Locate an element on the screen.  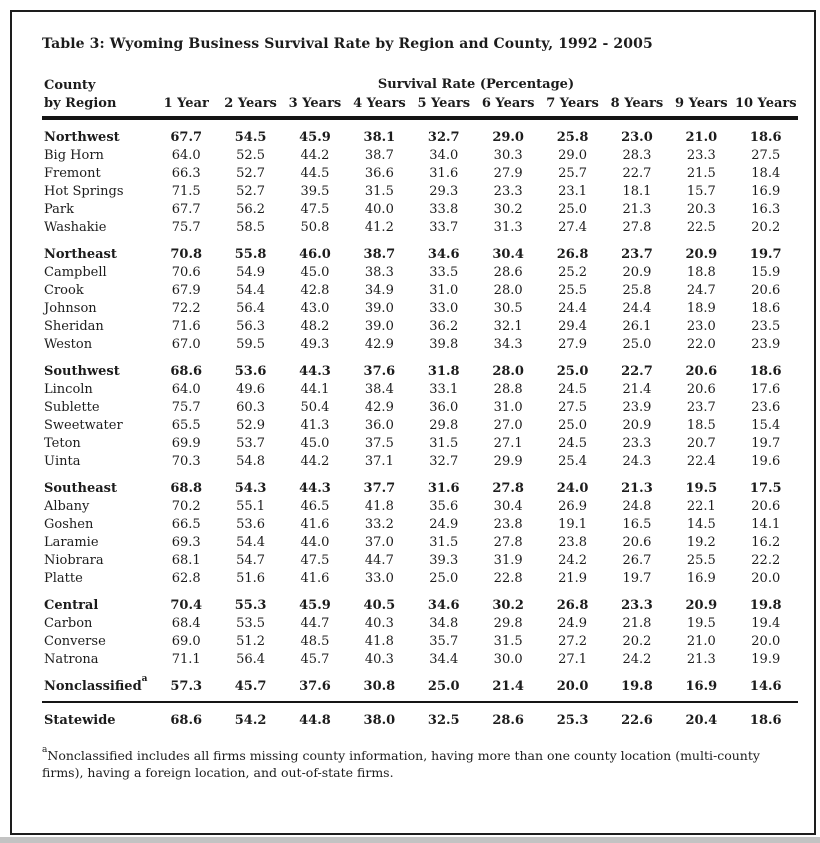
value-cell: 18.8 is located at coordinates (701, 272).